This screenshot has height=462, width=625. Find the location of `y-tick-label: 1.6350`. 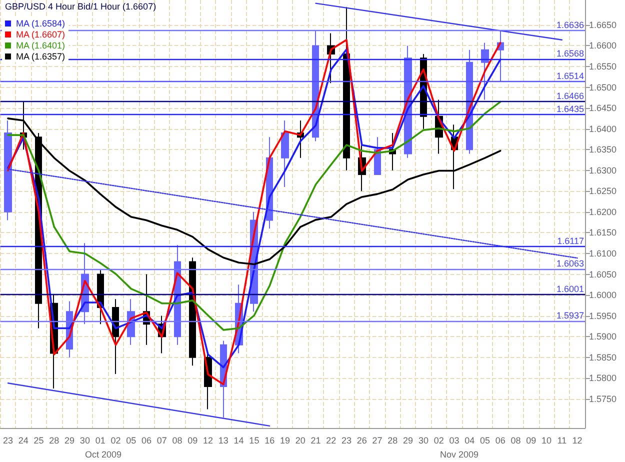

y-tick-label: 1.6350 is located at coordinates (603, 149).